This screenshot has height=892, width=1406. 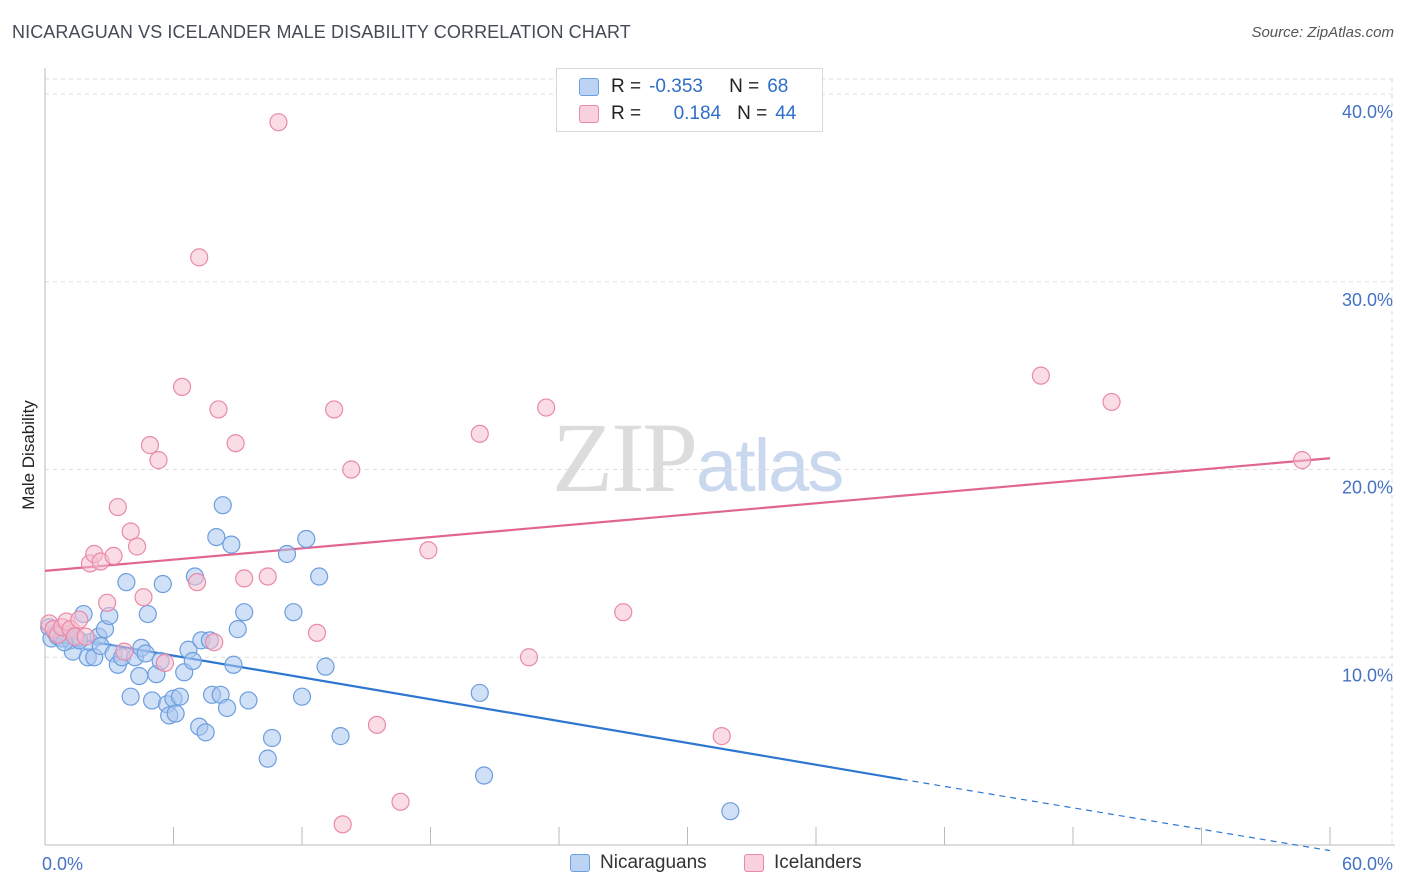 I want to click on legend-row-icelanders: R = 0.184 N = 44, so click(x=687, y=114).